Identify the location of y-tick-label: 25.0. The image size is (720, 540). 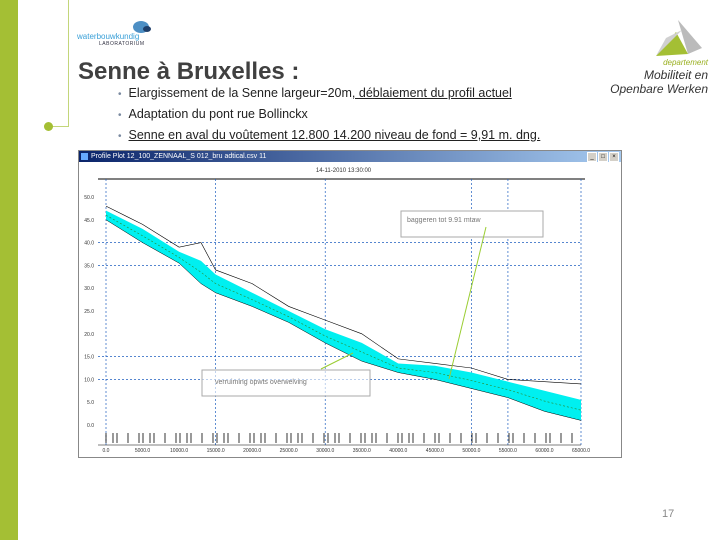
(89, 312).